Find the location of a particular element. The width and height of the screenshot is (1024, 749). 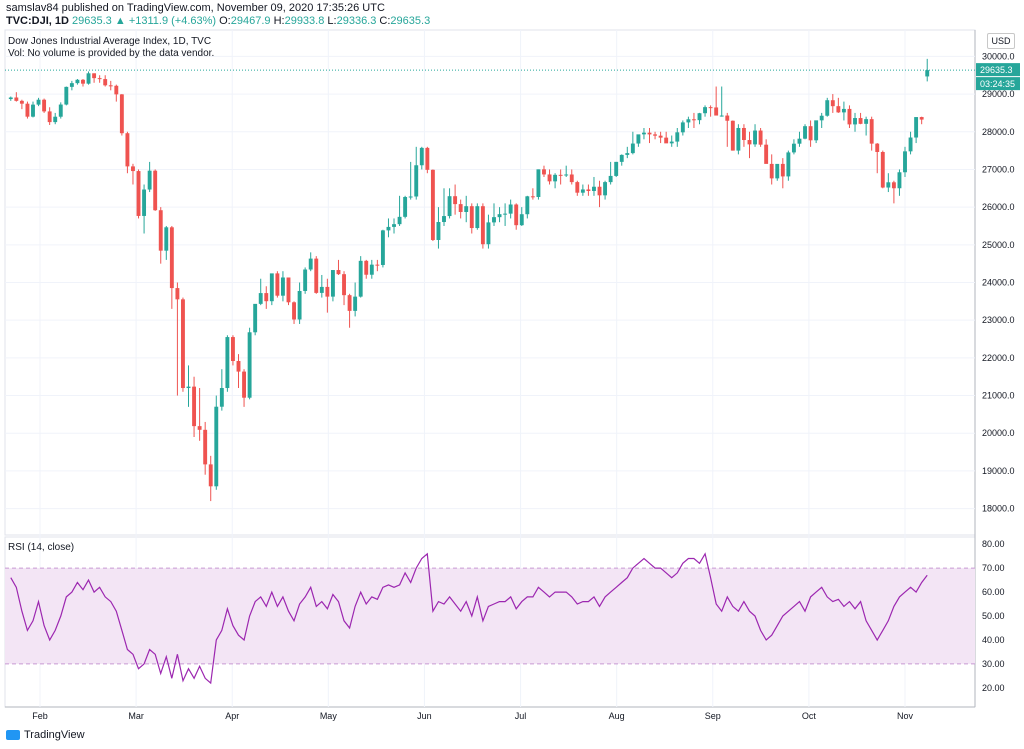

time-tick-label: Sep is located at coordinates (713, 716).